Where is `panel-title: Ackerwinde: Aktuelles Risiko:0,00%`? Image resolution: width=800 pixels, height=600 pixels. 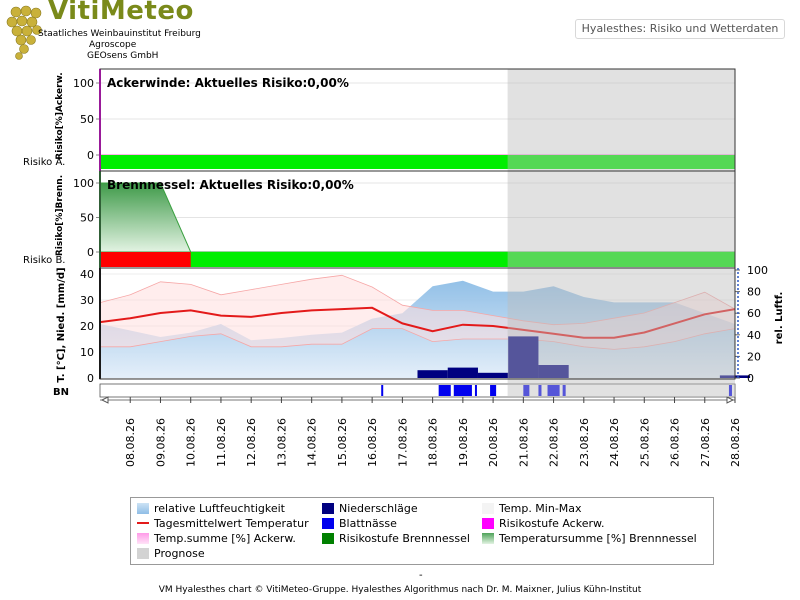 panel-title: Ackerwinde: Aktuelles Risiko:0,00% is located at coordinates (228, 83).